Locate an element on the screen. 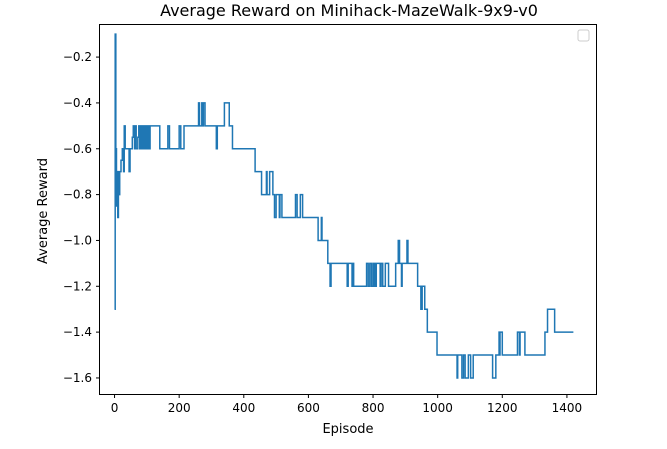 This screenshot has height=449, width=667. y-tick-label: −0.8 is located at coordinates (77, 195).